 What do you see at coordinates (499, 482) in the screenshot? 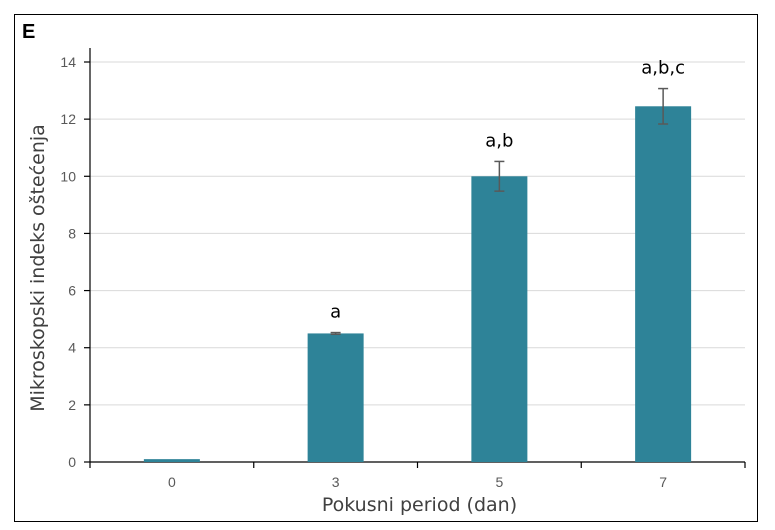
I see `x-tick-label: 5` at bounding box center [499, 482].